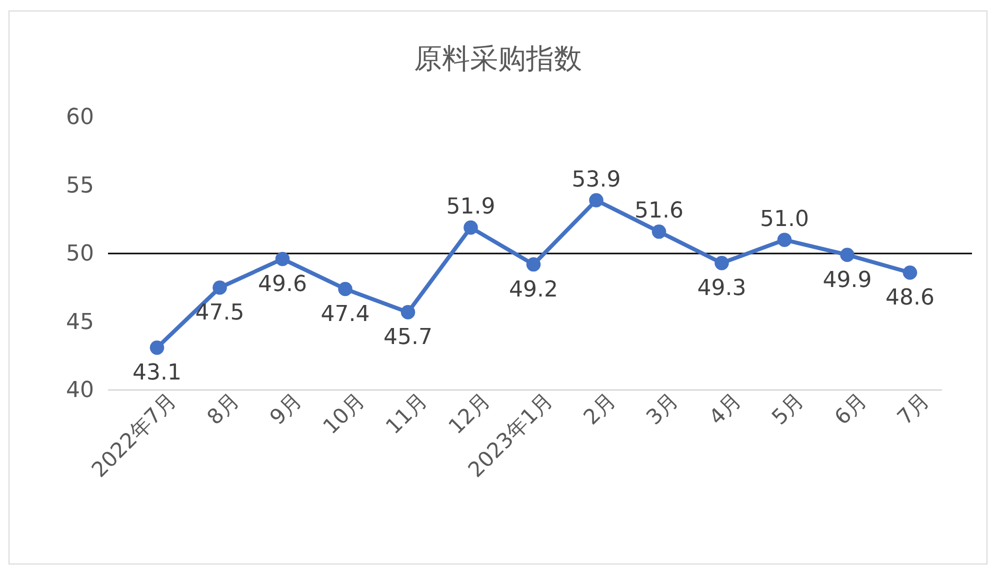  Describe the element at coordinates (469, 413) in the screenshot. I see `x-tick-label: 12月` at that location.